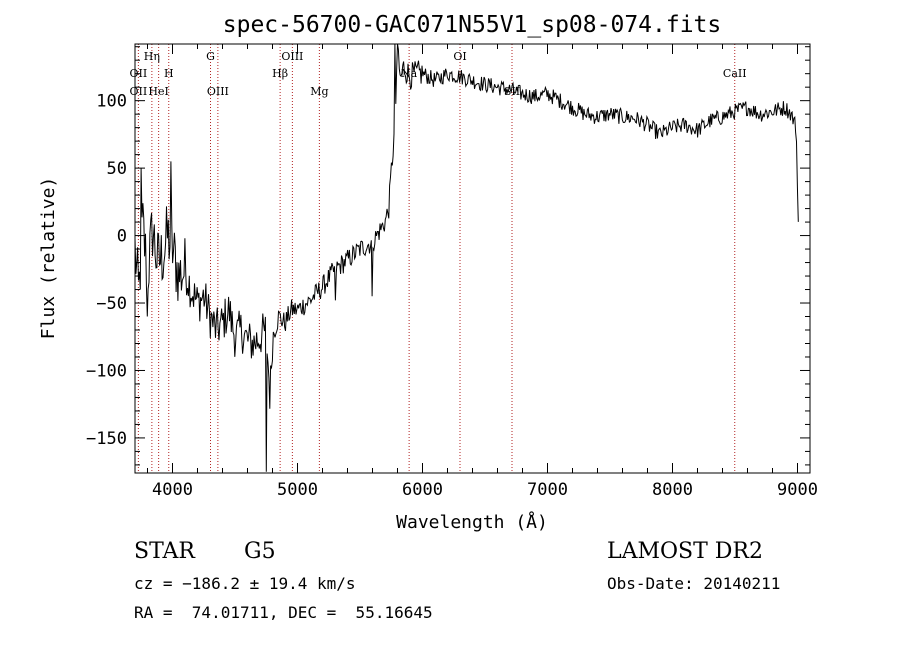 Image resolution: width=900 pixels, height=649 pixels. I want to click on spectral-line-label: Mg, so click(319, 91).